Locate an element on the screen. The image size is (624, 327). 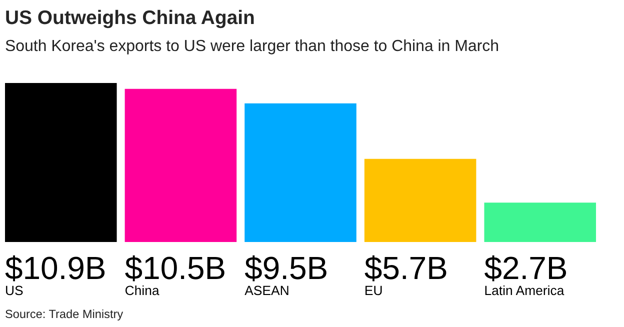
x-tick-label: Latin America is located at coordinates (524, 290).